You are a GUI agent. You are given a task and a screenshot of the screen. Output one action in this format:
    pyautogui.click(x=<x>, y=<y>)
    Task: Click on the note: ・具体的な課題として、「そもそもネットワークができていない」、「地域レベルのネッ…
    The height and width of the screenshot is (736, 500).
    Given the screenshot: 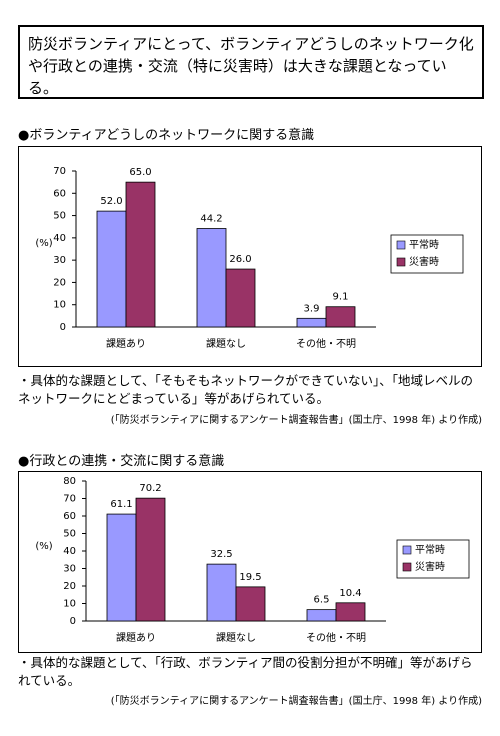 What is the action you would take?
    pyautogui.click(x=246, y=389)
    